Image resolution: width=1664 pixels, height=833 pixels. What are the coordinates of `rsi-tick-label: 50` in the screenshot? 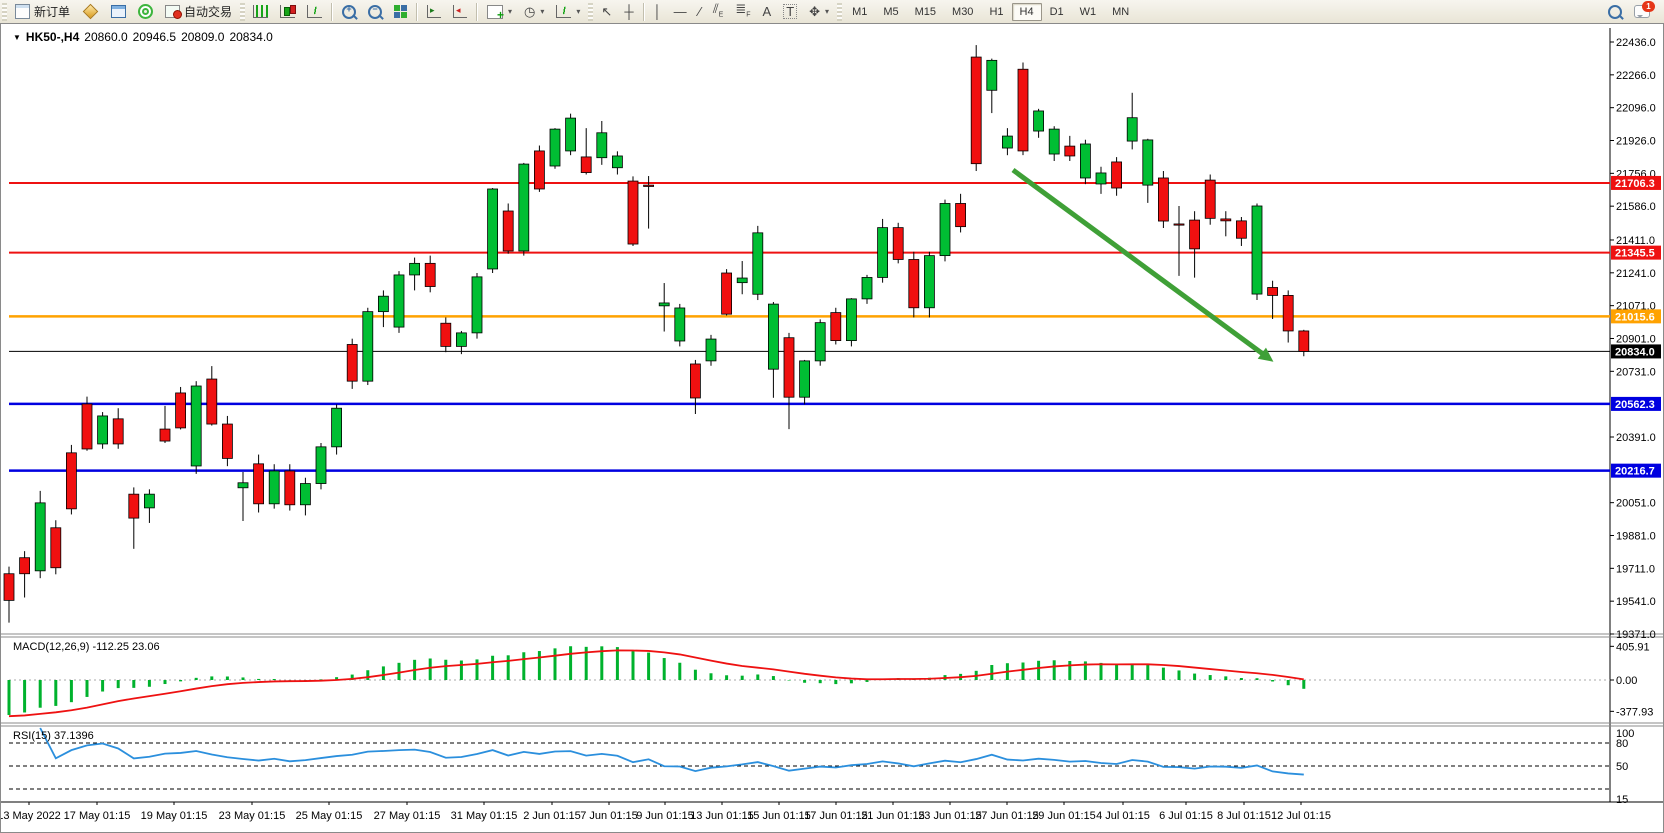 It's located at (1622, 767).